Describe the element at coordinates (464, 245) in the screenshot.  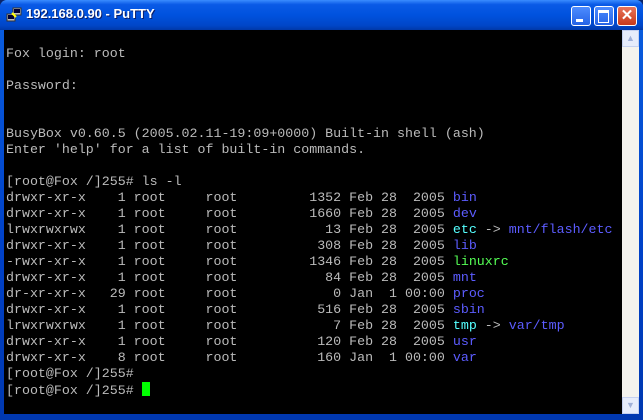
I see `directory-name: lib` at that location.